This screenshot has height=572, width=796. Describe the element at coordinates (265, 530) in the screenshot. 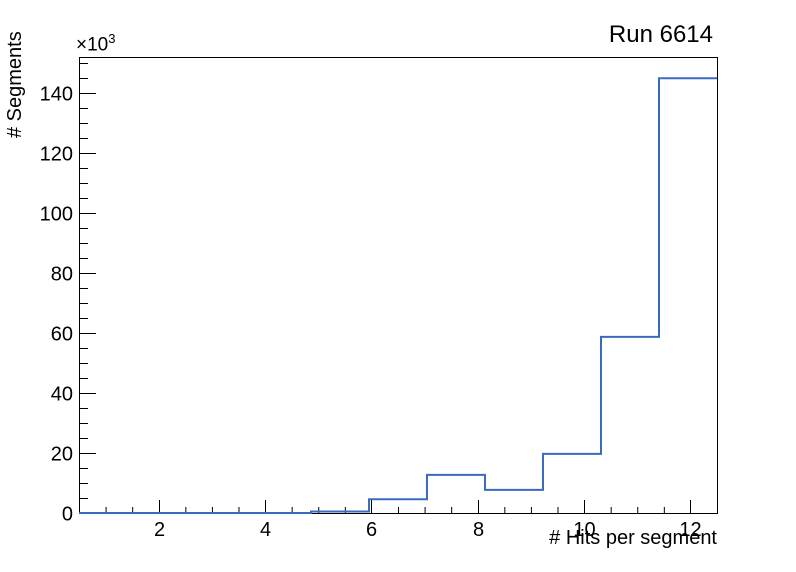

I see `x-axis-tick-label: 4` at that location.